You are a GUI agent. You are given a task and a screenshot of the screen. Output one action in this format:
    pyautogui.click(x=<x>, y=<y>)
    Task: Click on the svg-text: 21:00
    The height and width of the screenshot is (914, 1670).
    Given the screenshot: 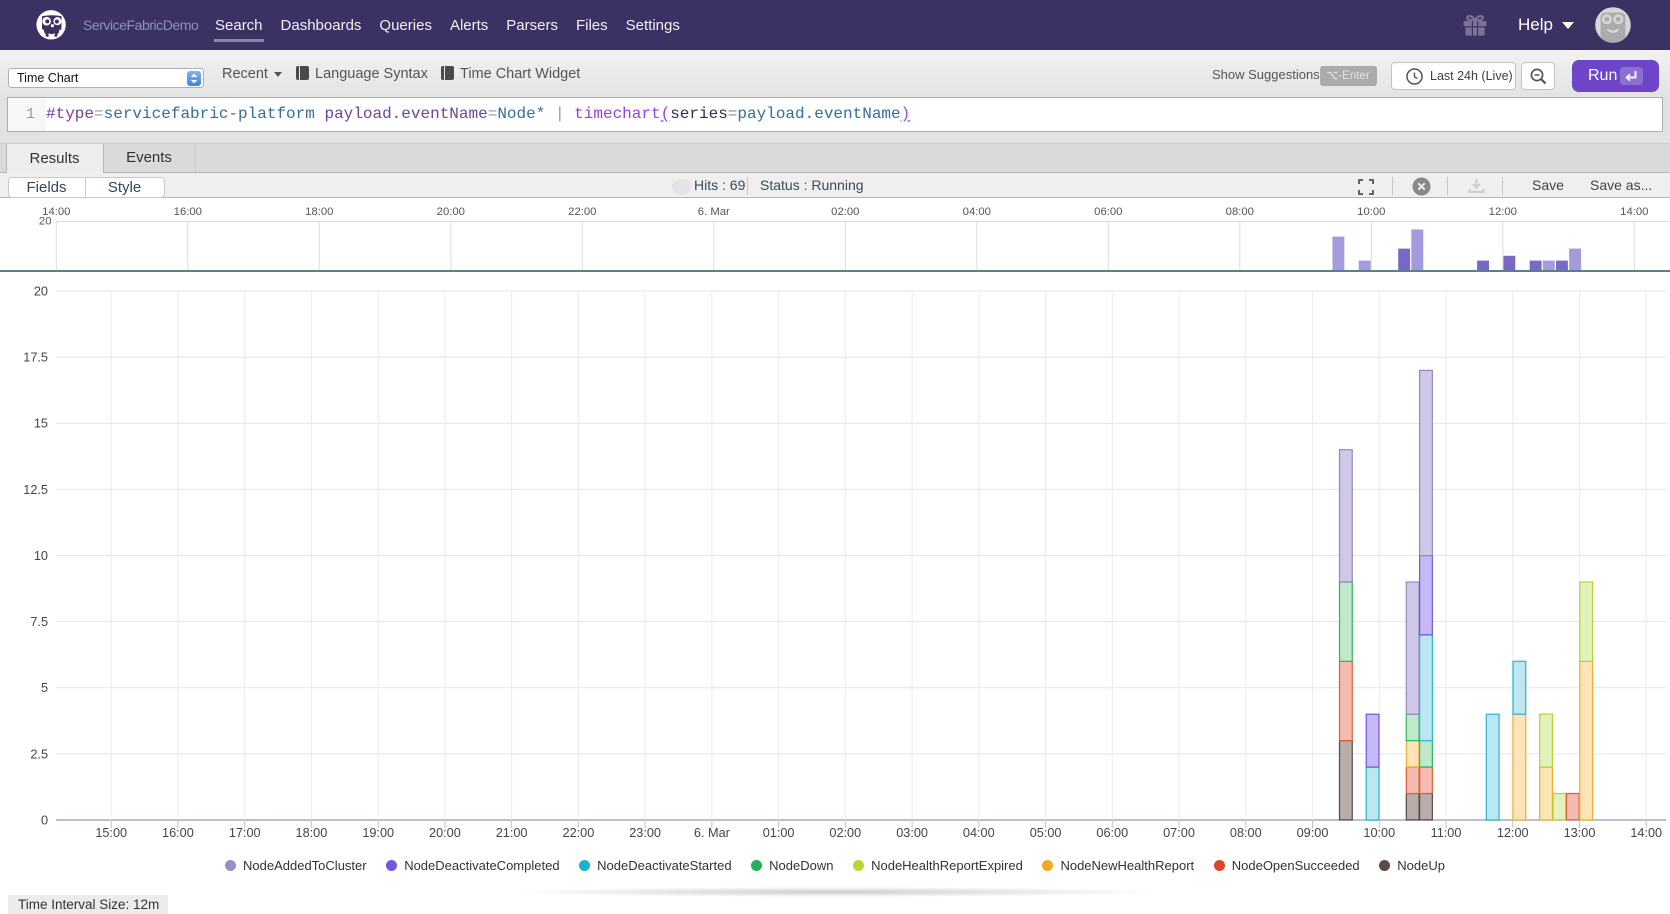 What is the action you would take?
    pyautogui.click(x=512, y=833)
    